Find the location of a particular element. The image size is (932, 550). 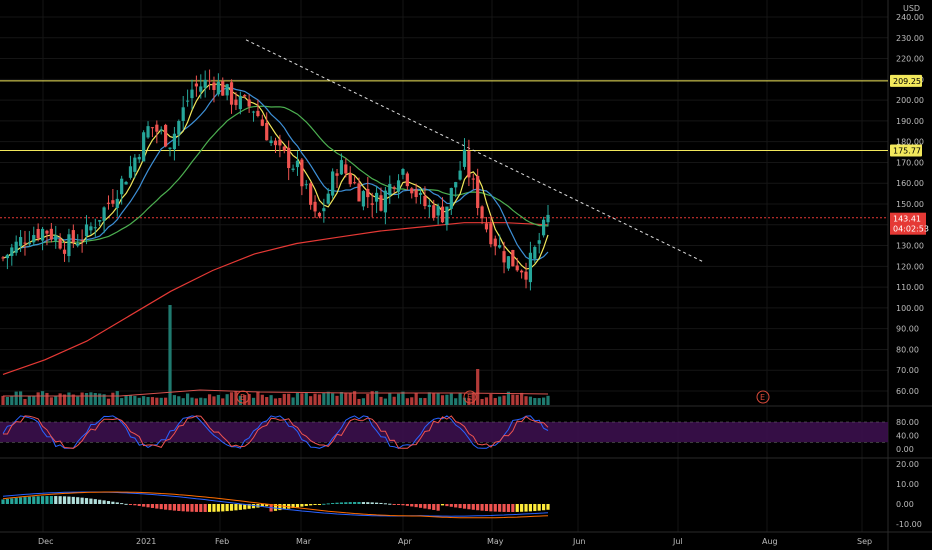

macd-pane is located at coordinates (275, 505).